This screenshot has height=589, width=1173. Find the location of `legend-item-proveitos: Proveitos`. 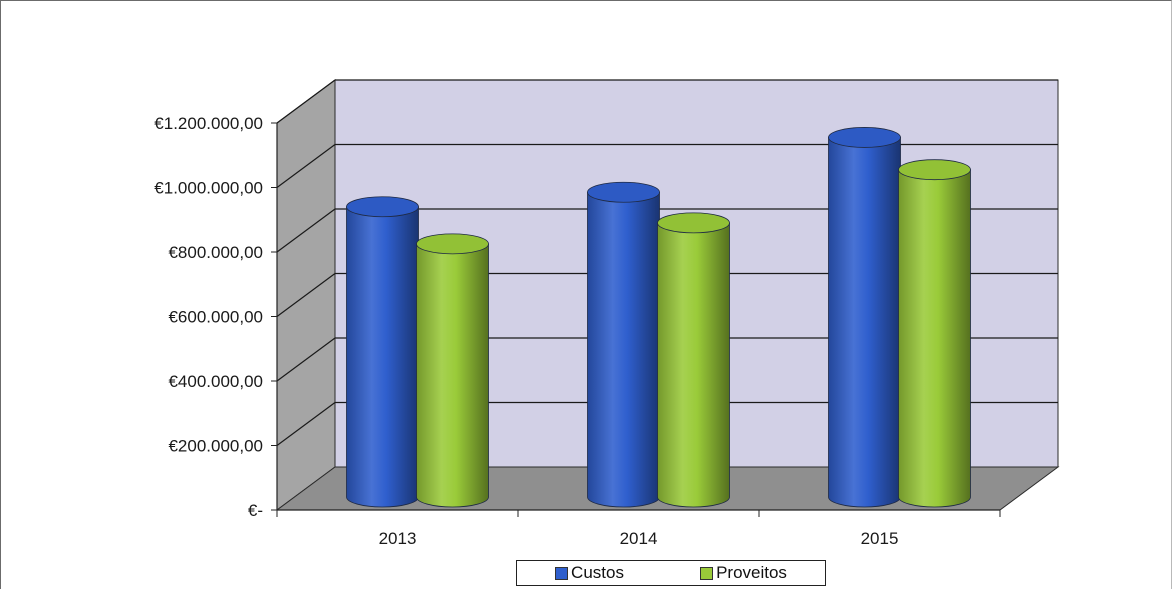

legend-item-proveitos: Proveitos is located at coordinates (743, 573).